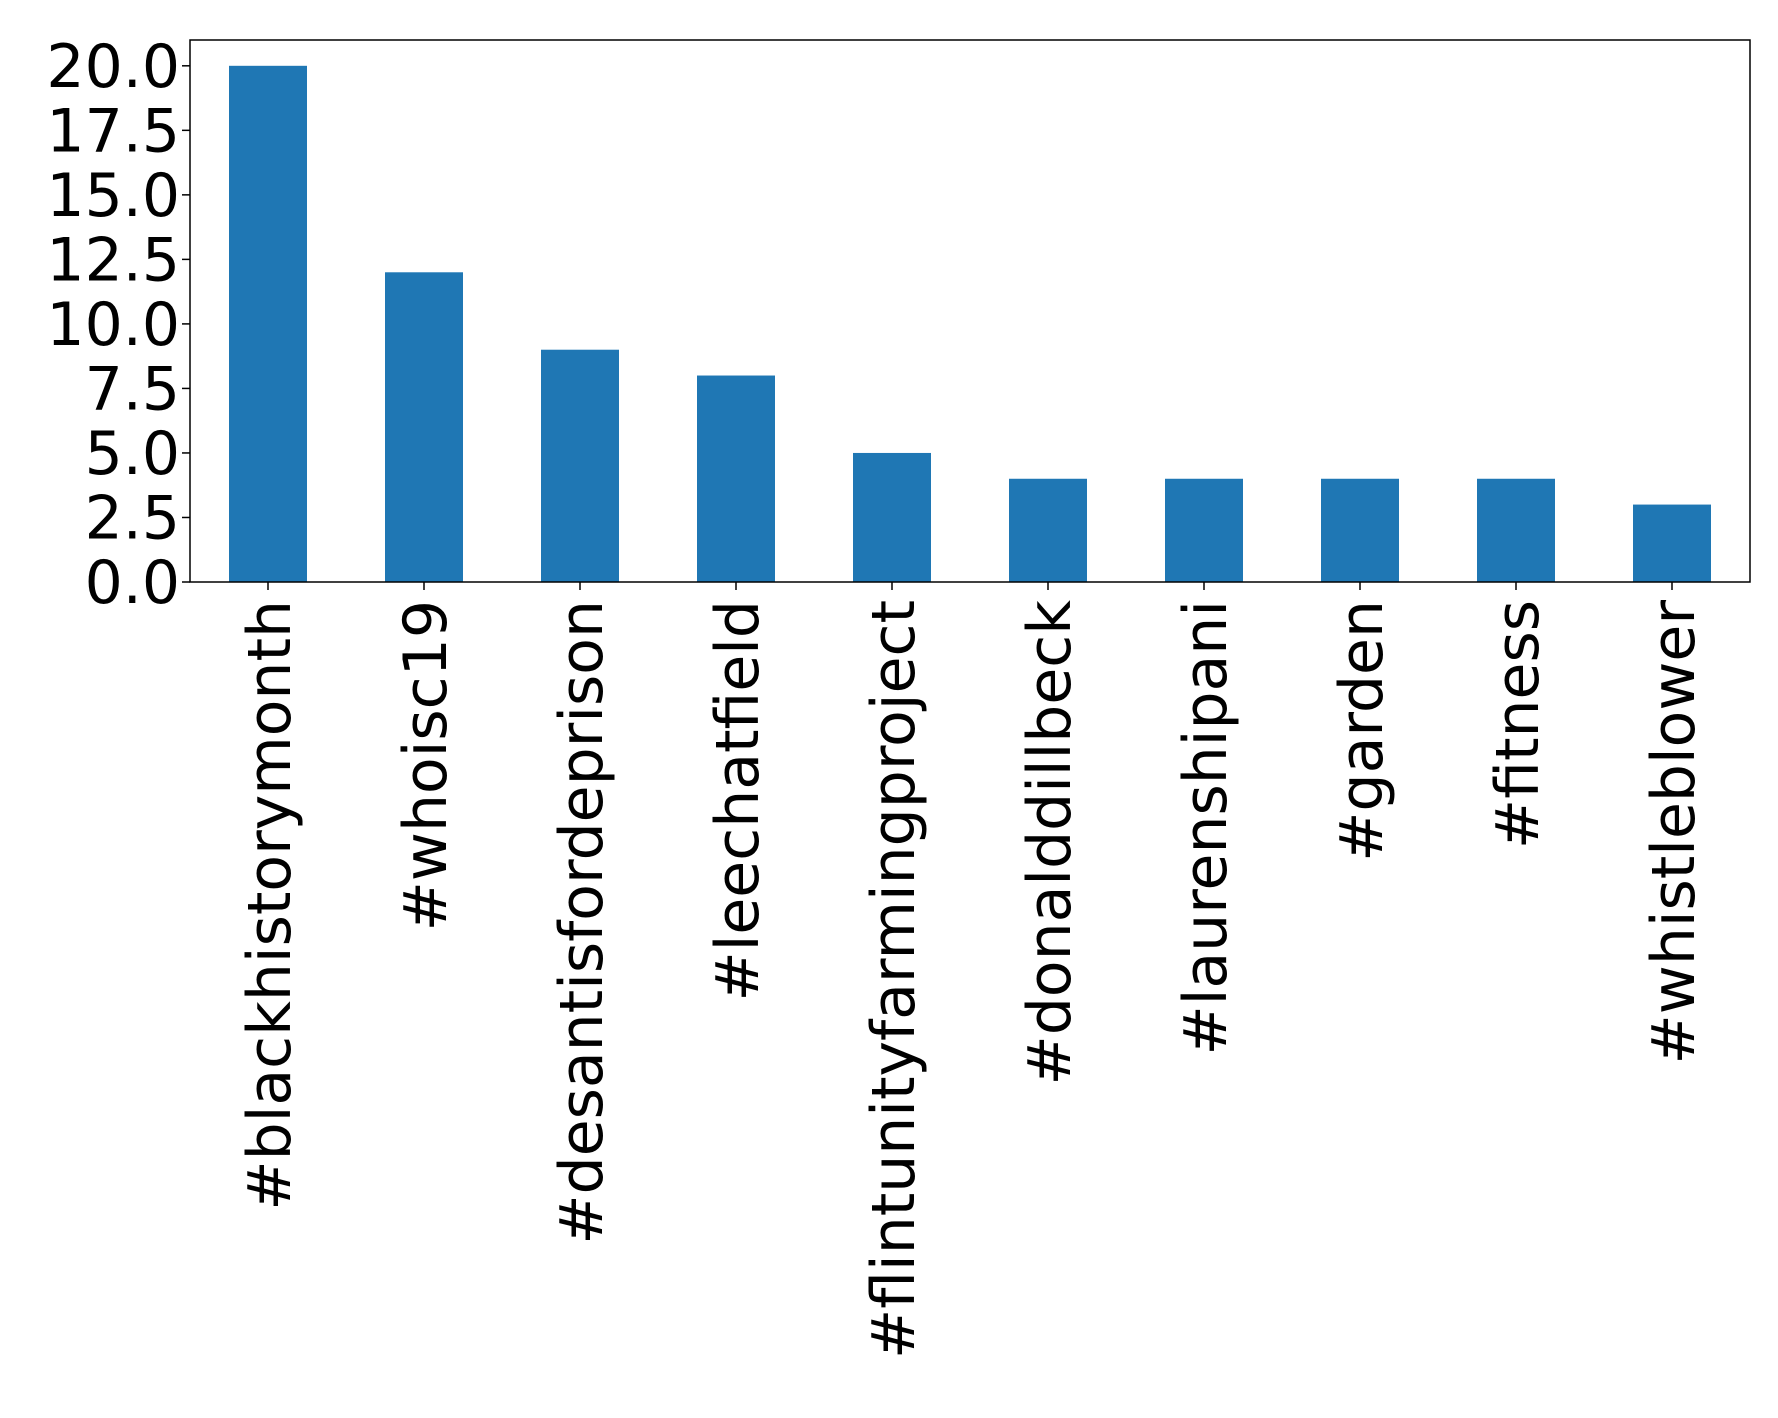 Image resolution: width=1778 pixels, height=1418 pixels. What do you see at coordinates (1674, 832) in the screenshot?
I see `x-tick-label: #whistleblower` at bounding box center [1674, 832].